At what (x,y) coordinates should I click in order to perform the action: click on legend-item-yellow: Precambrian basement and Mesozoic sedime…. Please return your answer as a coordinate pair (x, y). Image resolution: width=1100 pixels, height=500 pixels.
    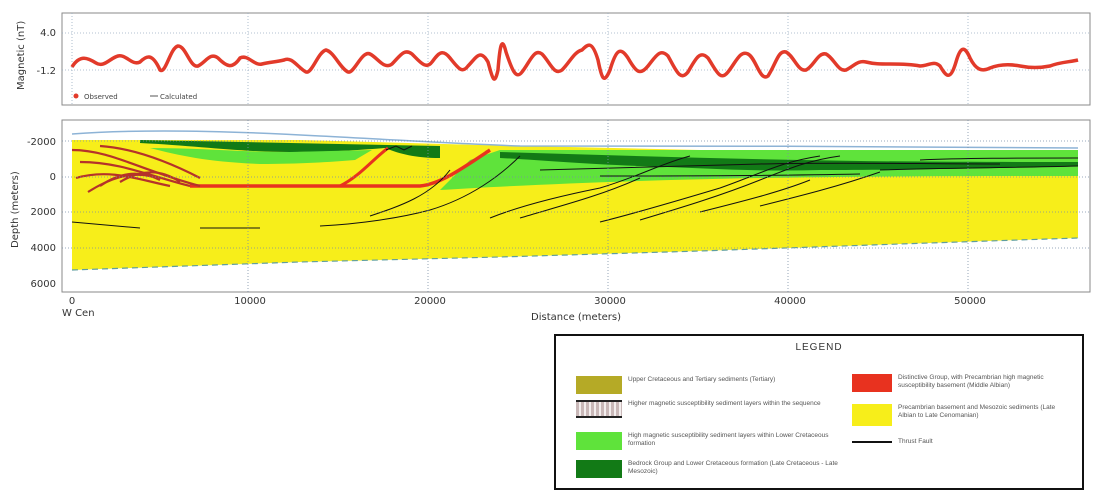
    Looking at the image, I should click on (963, 415).